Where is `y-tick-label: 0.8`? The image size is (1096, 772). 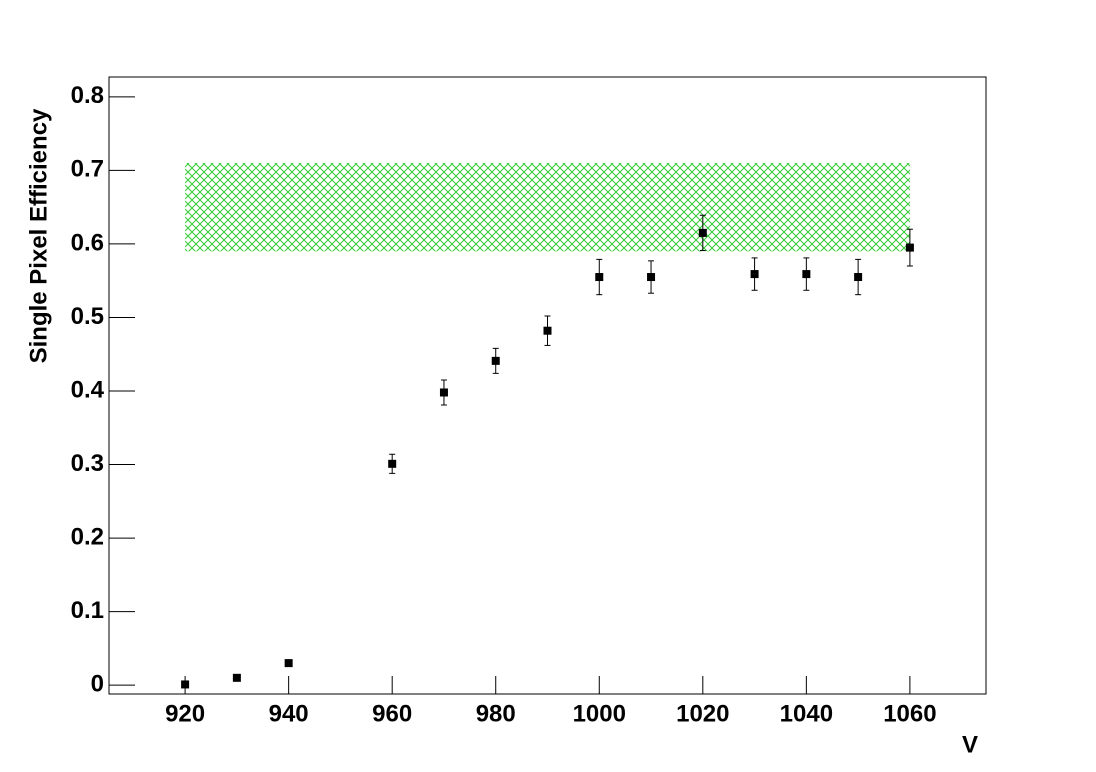 y-tick-label: 0.8 is located at coordinates (87, 95).